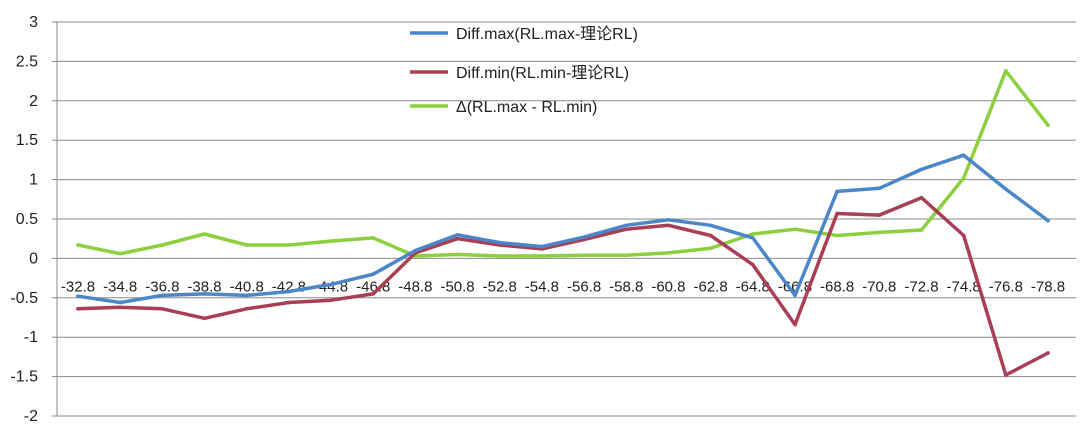 The width and height of the screenshot is (1080, 439). What do you see at coordinates (542, 73) in the screenshot?
I see `legend-label-1: Diff.min(RL.min-理论RL)` at bounding box center [542, 73].